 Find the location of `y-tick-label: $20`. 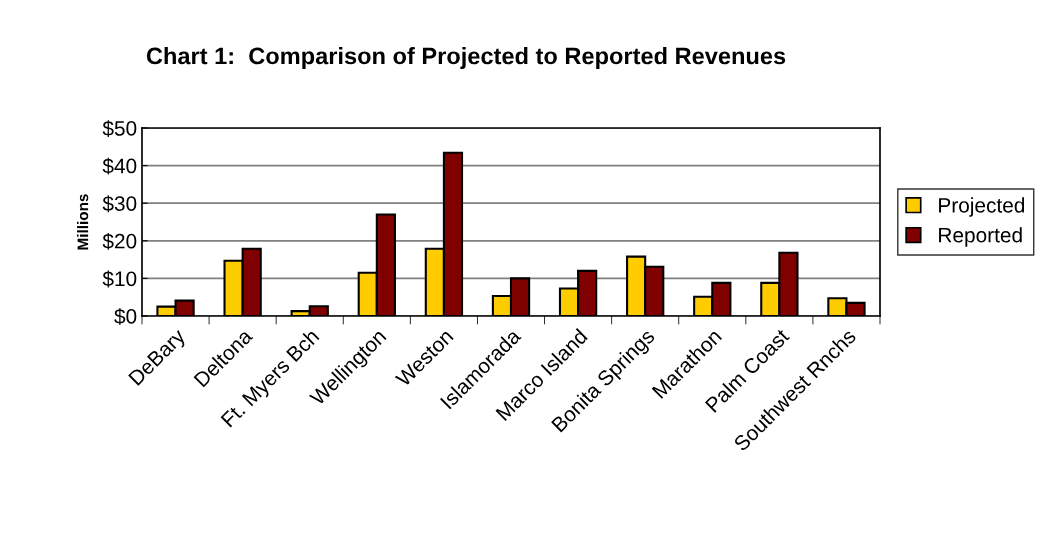

y-tick-label: $20 is located at coordinates (119, 241).